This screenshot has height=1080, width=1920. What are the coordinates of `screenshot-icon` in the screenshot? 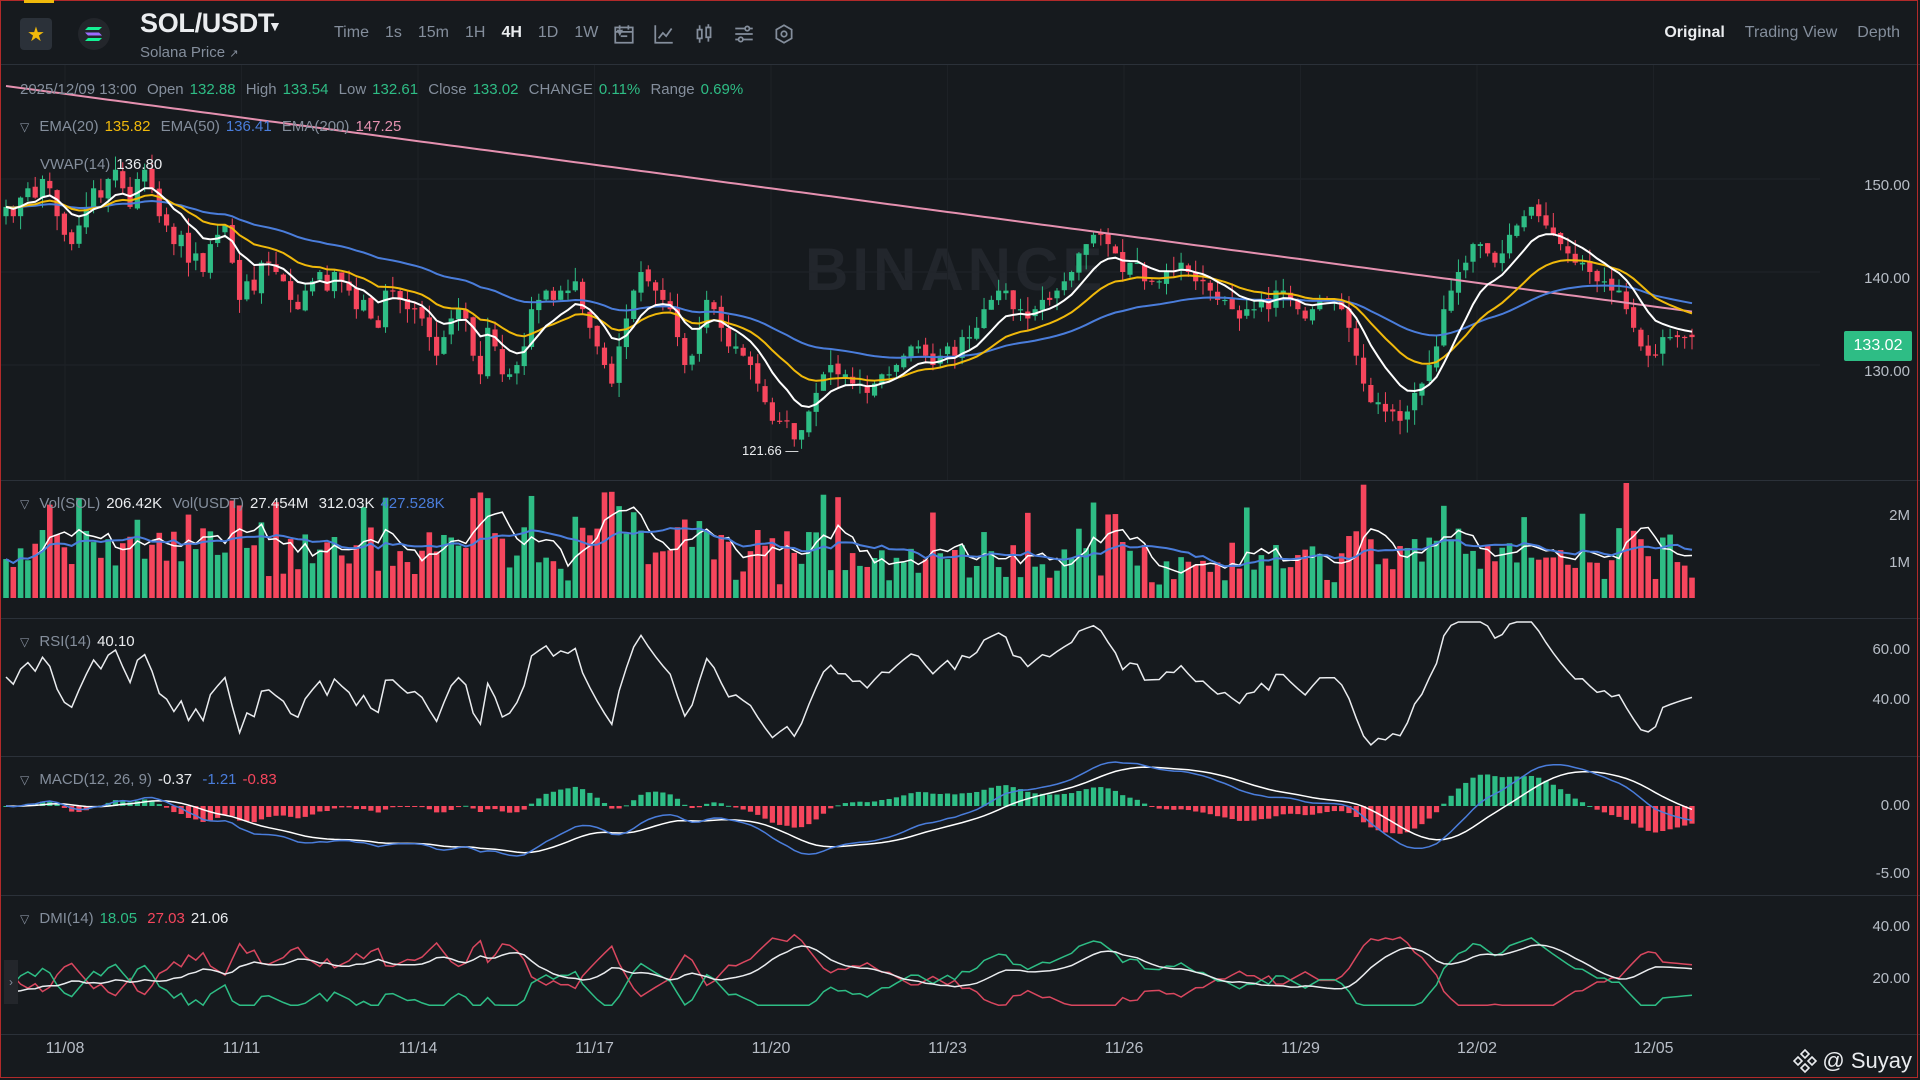 It's located at (784, 34).